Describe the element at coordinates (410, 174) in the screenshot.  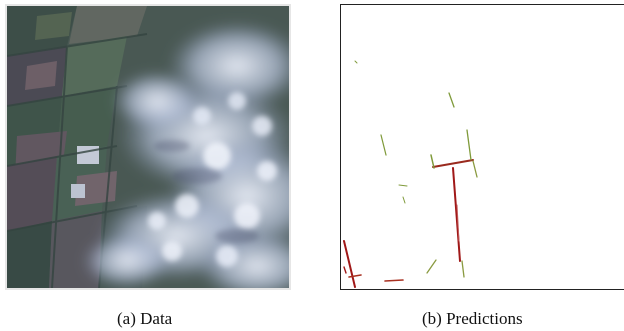
I see `prediction-map` at that location.